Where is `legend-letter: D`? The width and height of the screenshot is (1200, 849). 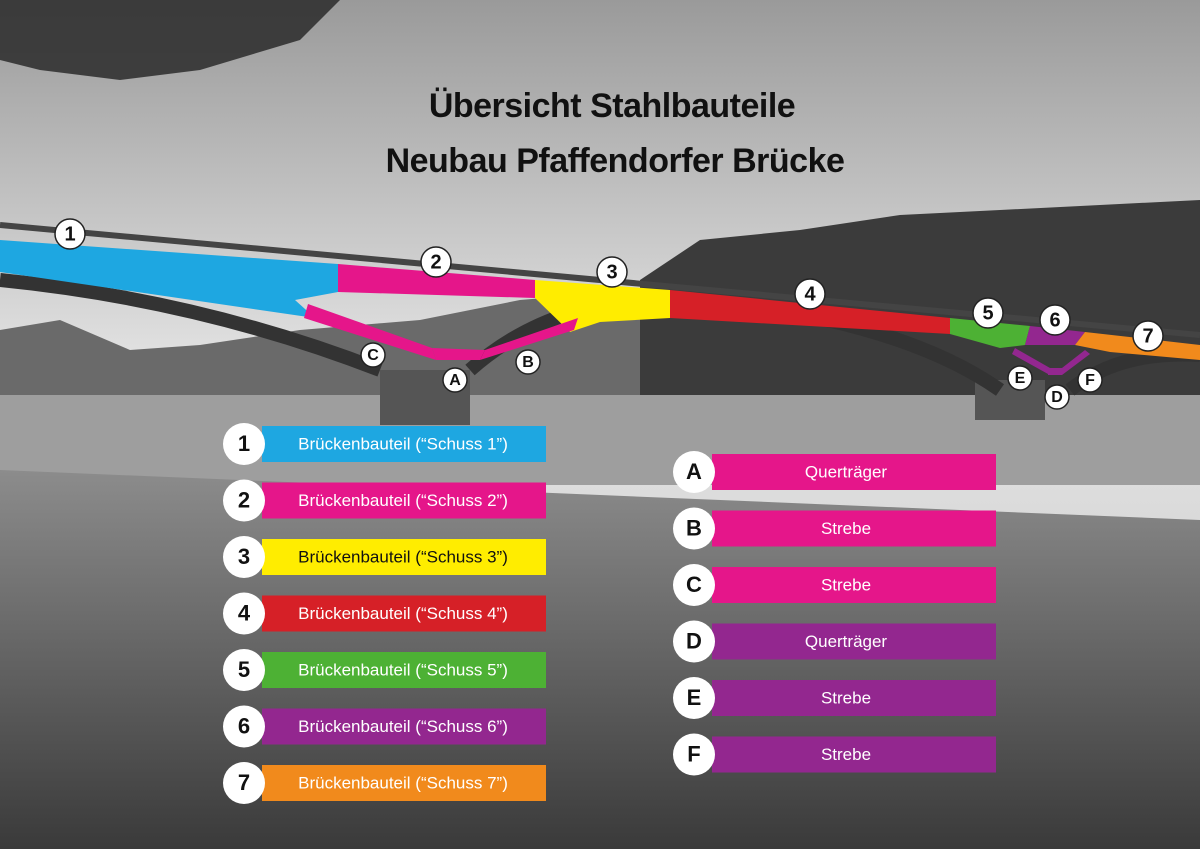 legend-letter: D is located at coordinates (694, 640).